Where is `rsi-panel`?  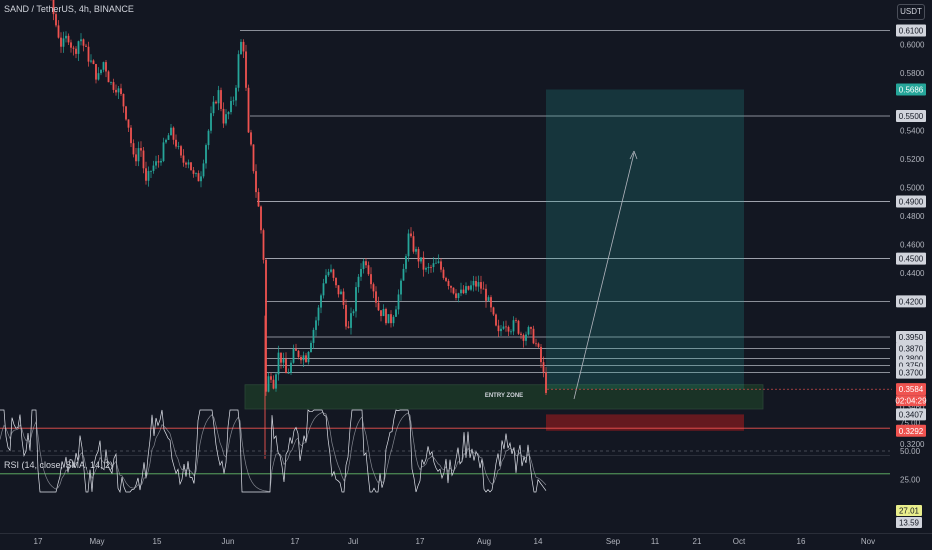
rsi-panel is located at coordinates (445, 451).